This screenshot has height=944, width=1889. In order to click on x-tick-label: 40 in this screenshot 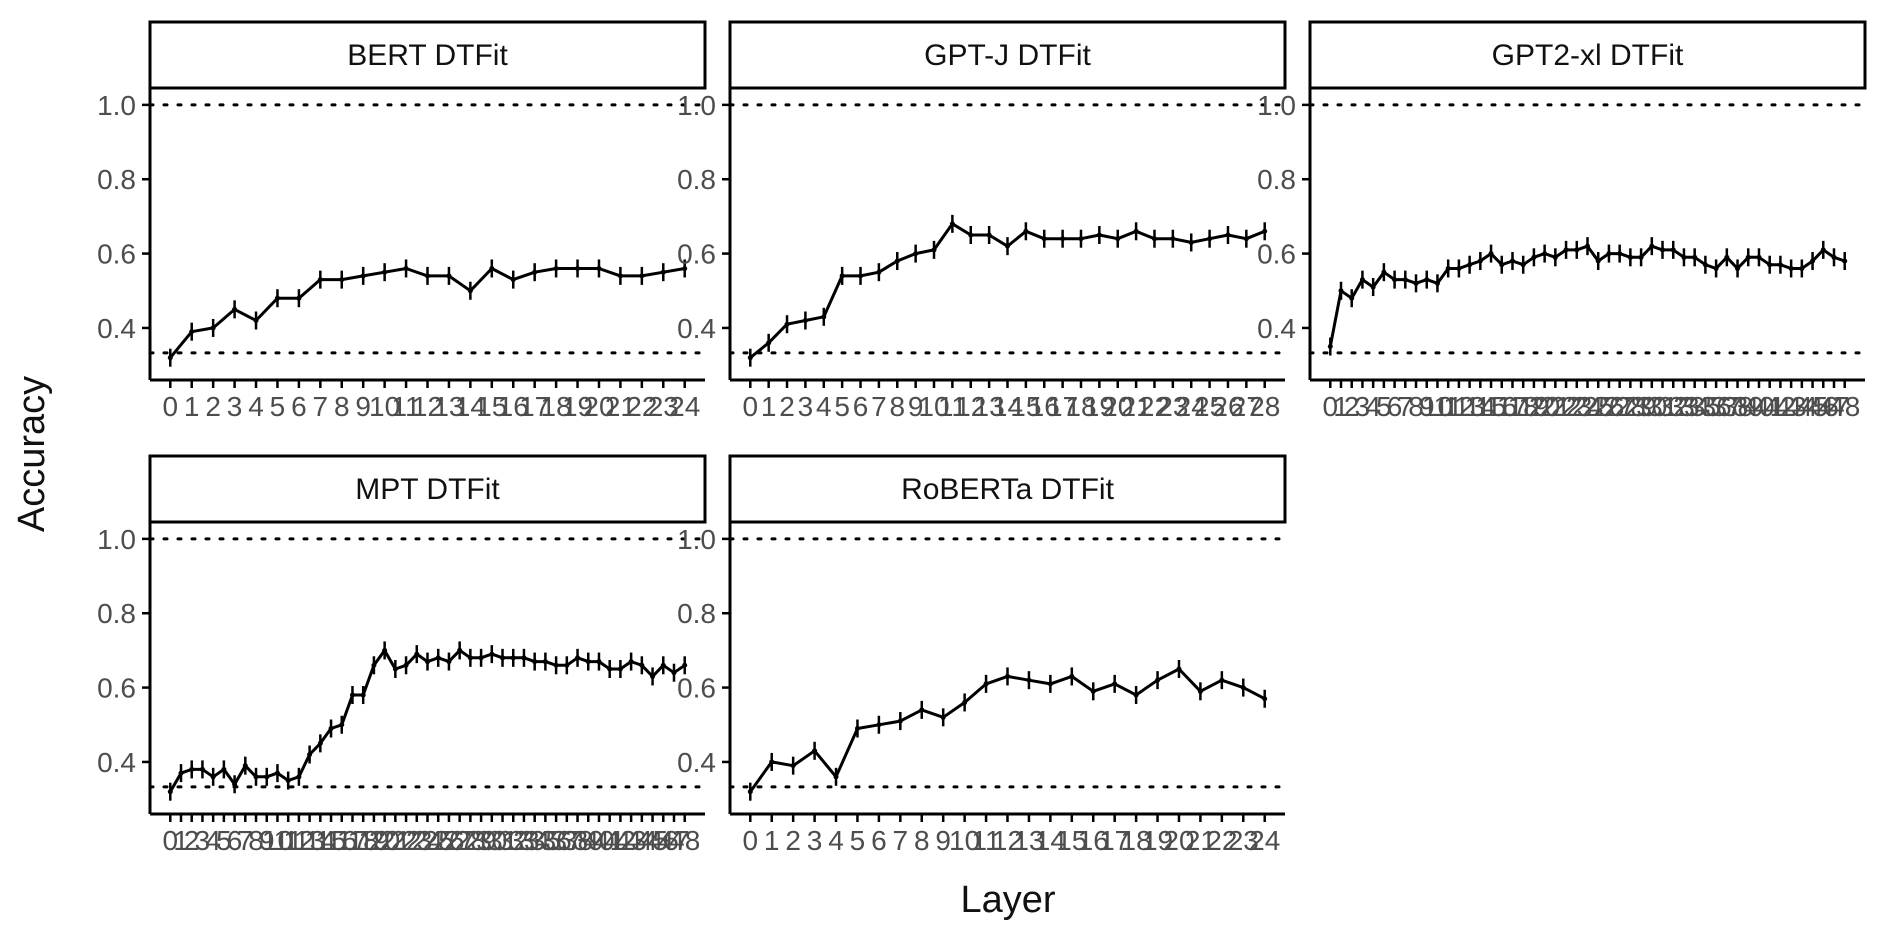, I will do `click(1758, 406)`.